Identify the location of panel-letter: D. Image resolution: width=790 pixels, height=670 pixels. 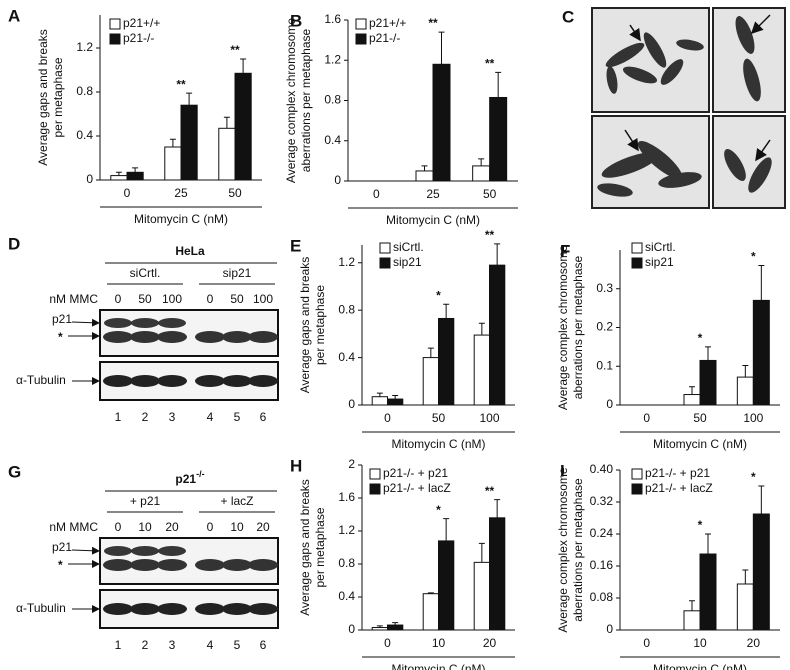
(14, 243).